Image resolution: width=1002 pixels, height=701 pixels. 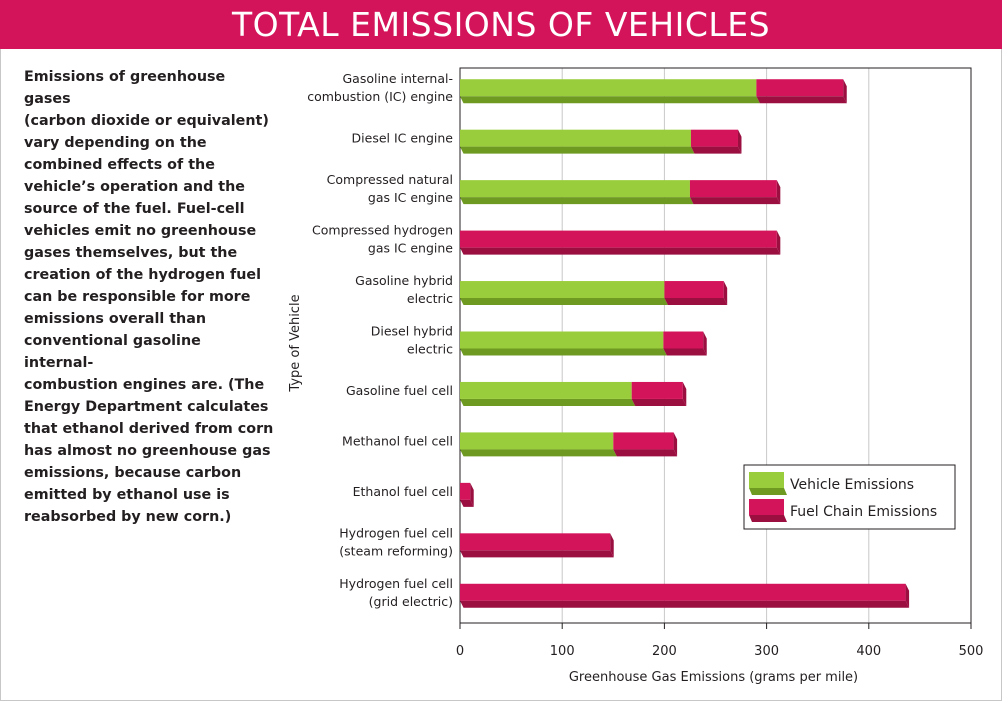 I want to click on description-line: emitted by ethanol use is, so click(x=127, y=495).